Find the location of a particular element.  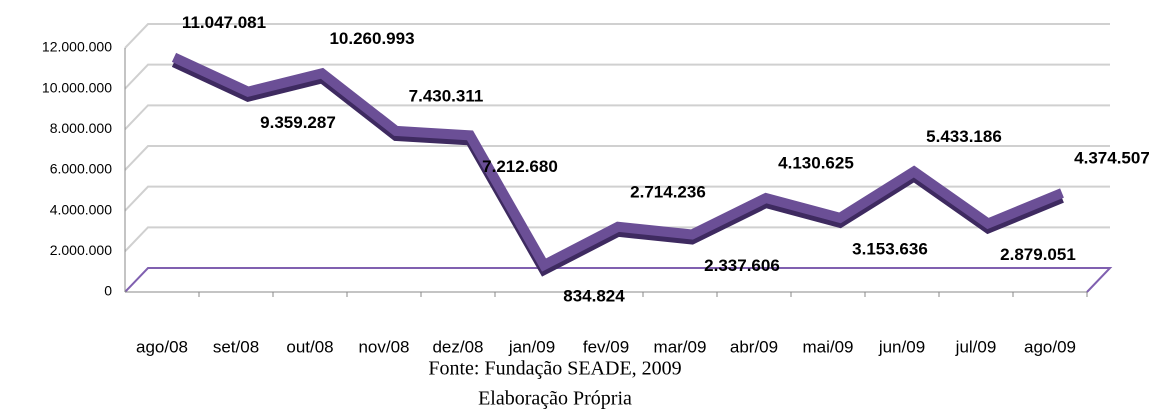

y-tick-label: 0 is located at coordinates (108, 291).